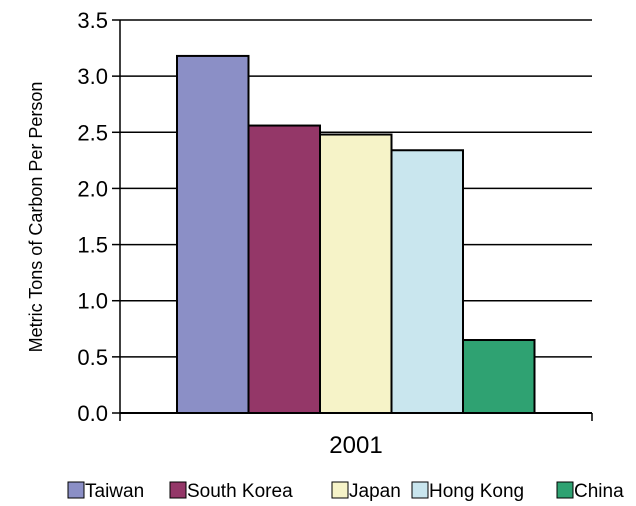  What do you see at coordinates (355, 445) in the screenshot?
I see `x-category-label: 2001` at bounding box center [355, 445].